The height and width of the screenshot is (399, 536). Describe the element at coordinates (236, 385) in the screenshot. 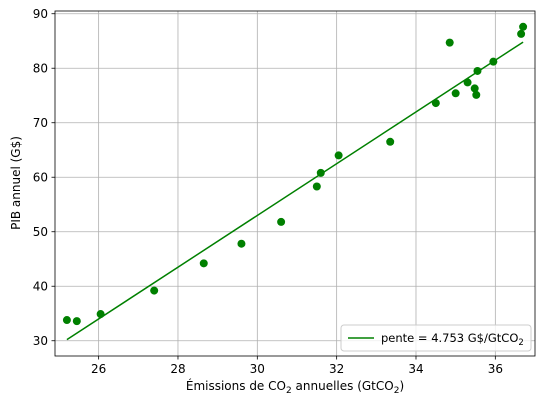

I see `x-axis-label-part-1: Émissions de CO` at that location.